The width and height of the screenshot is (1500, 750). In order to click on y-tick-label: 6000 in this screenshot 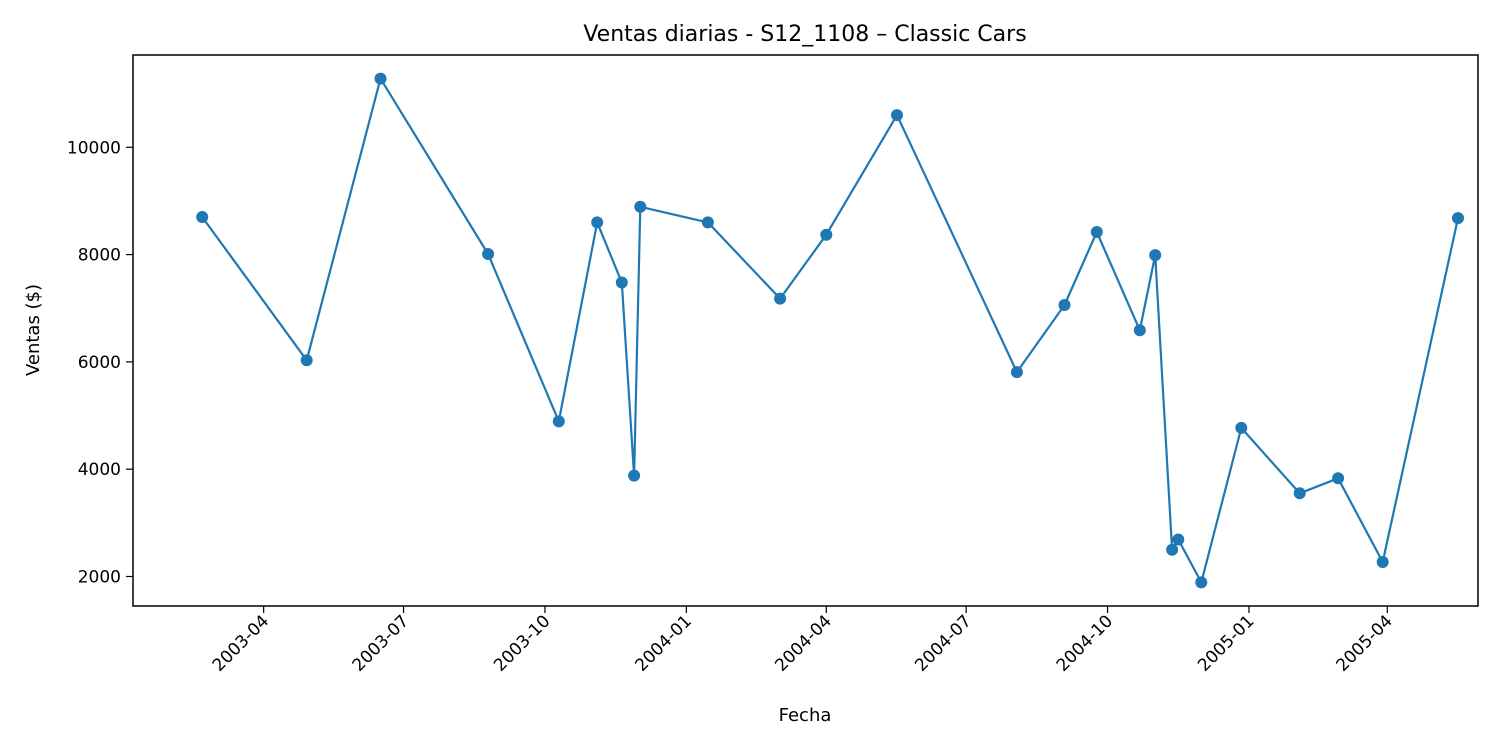, I will do `click(99, 363)`.